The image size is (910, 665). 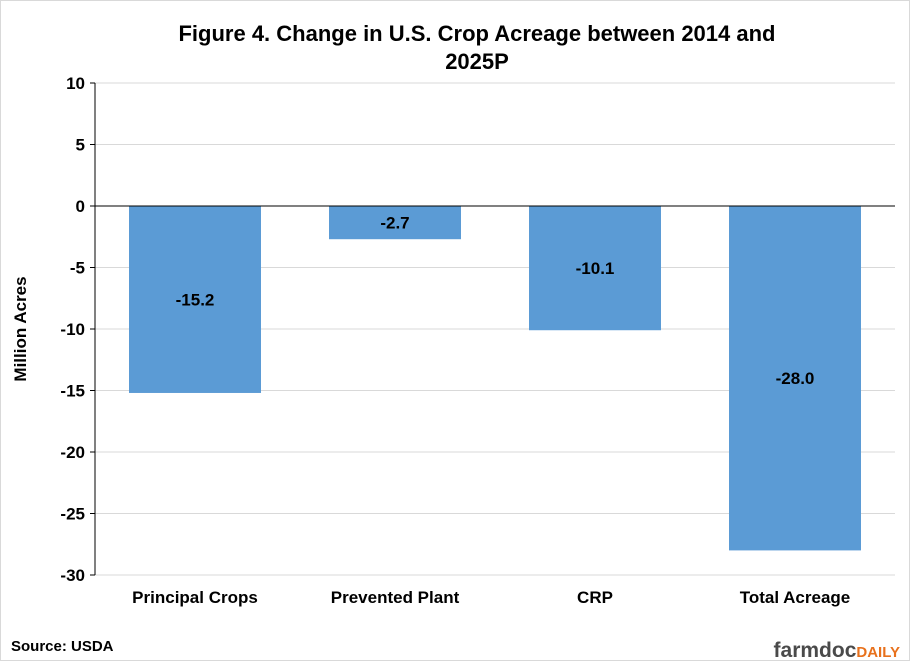 What do you see at coordinates (80, 206) in the screenshot?
I see `y-tick-label: 0` at bounding box center [80, 206].